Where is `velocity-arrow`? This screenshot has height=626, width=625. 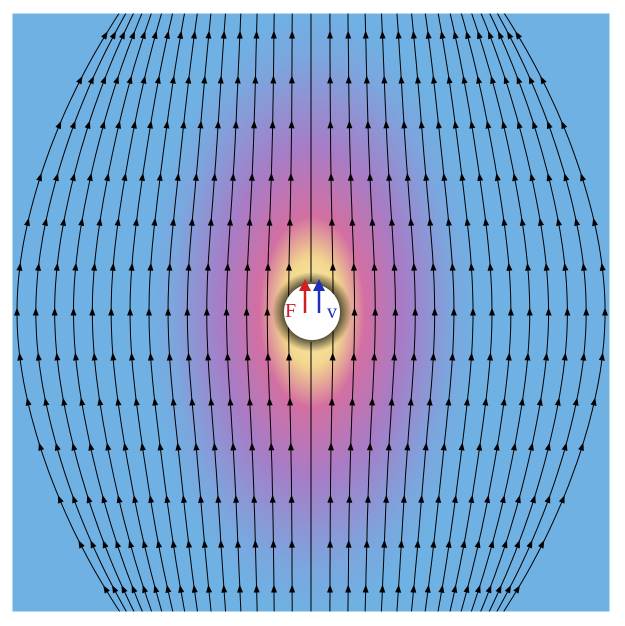 velocity-arrow is located at coordinates (319, 296).